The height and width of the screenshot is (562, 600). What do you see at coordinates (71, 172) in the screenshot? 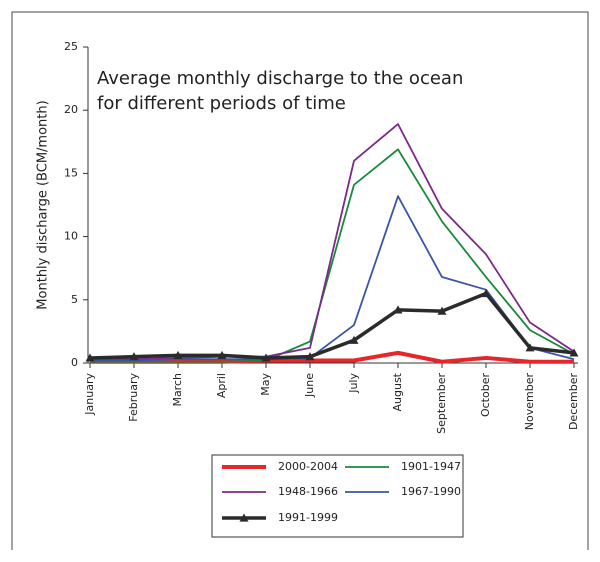
I see `y-tick-label: 15` at bounding box center [71, 172].